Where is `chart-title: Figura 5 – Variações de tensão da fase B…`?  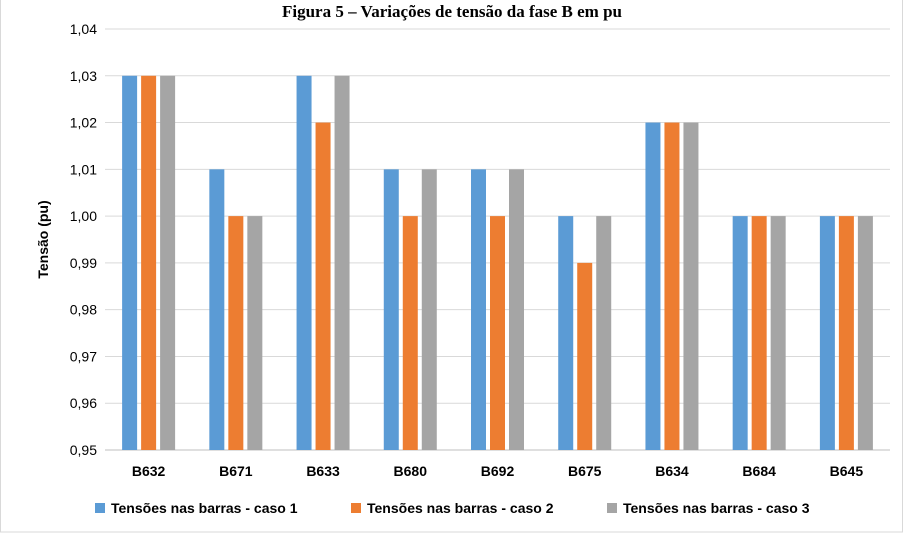
chart-title: Figura 5 – Variações de tensão da fase B… is located at coordinates (452, 11).